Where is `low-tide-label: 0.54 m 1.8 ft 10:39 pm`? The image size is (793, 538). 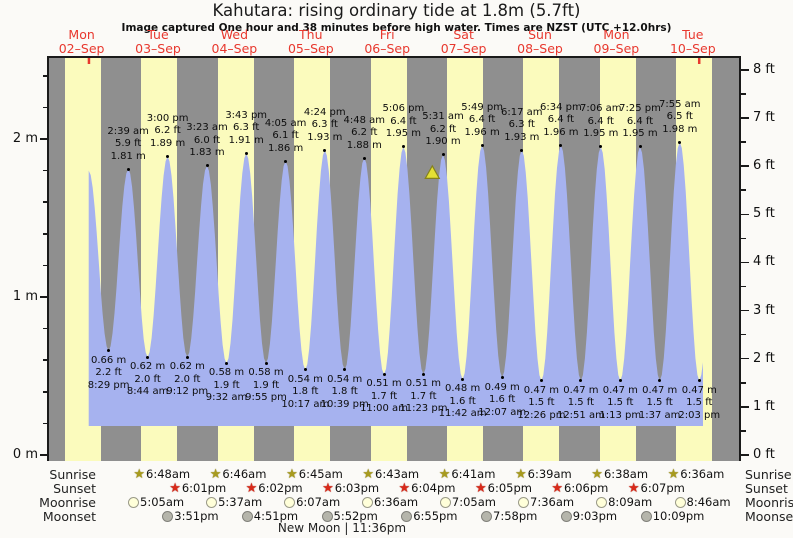 low-tide-label: 0.54 m 1.8 ft 10:39 pm is located at coordinates (345, 393).